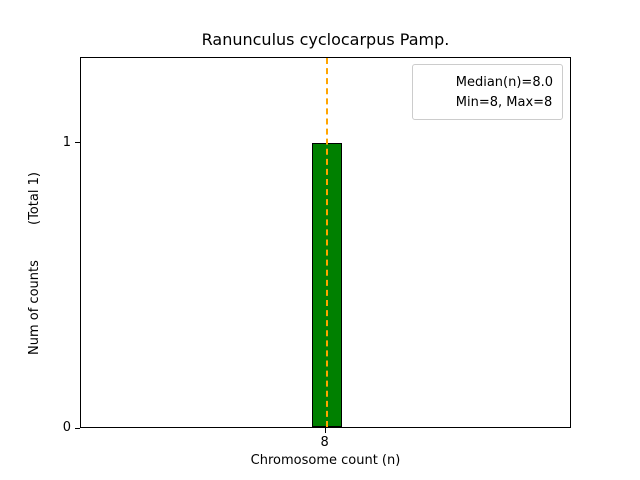 The width and height of the screenshot is (640, 480). What do you see at coordinates (324, 442) in the screenshot?
I see `x-tick-label: 8` at bounding box center [324, 442].